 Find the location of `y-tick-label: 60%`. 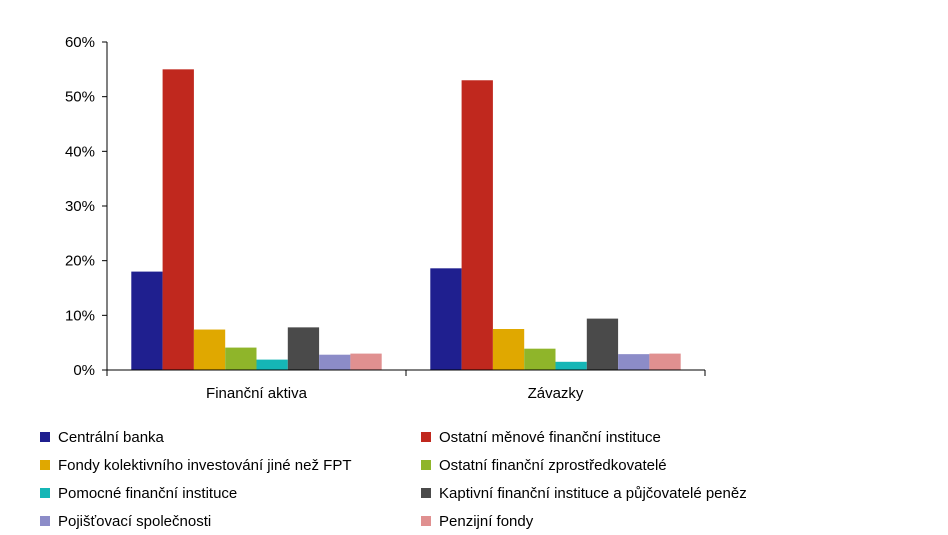

y-tick-label: 60% is located at coordinates (80, 42).